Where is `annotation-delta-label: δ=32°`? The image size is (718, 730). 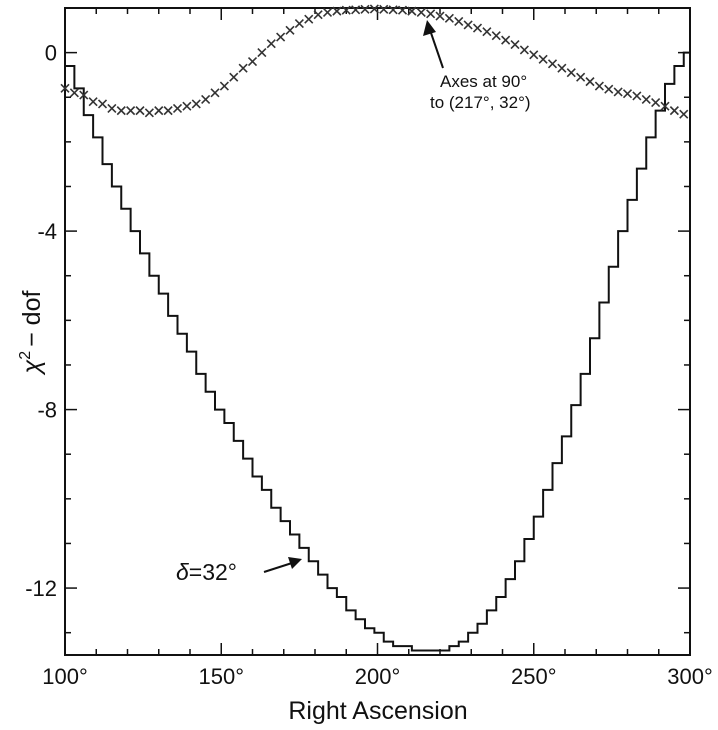 annotation-delta-label: δ=32° is located at coordinates (206, 572).